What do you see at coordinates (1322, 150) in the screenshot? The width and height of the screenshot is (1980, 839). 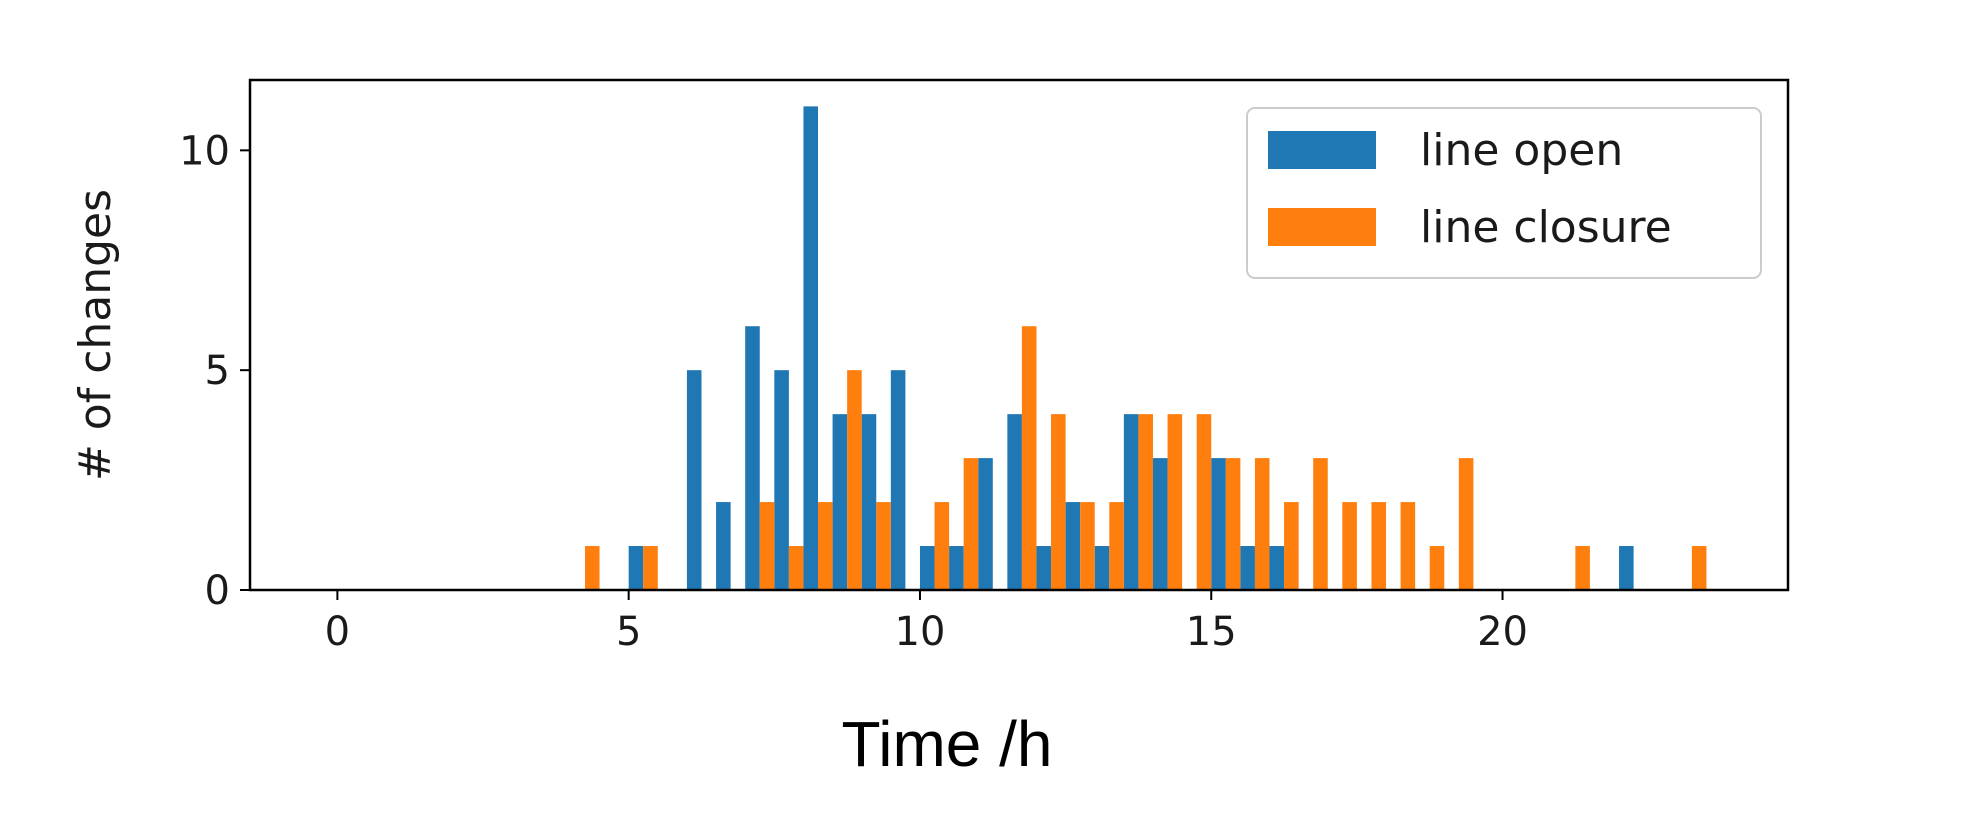 I see `legend-swatch-line-open` at bounding box center [1322, 150].